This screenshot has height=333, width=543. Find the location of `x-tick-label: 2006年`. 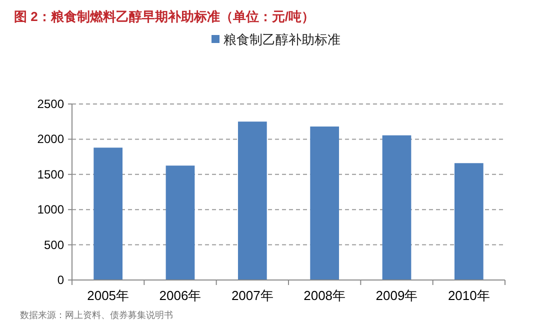

x-tick-label: 2006年 is located at coordinates (180, 295).